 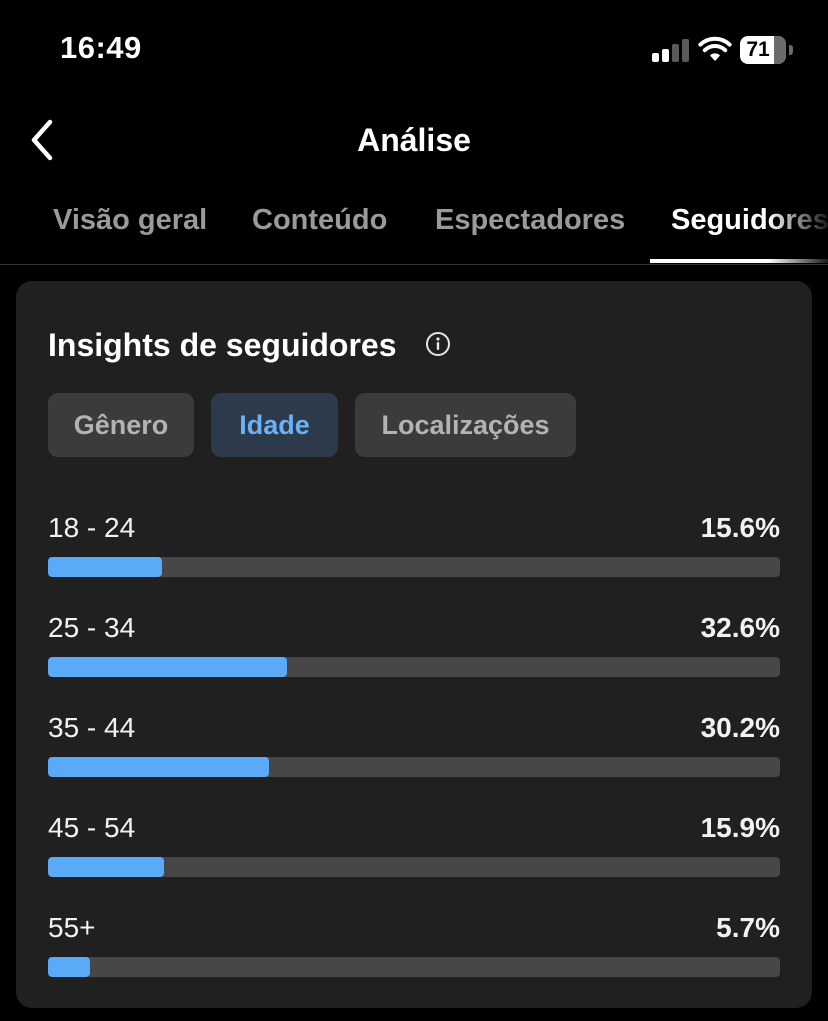 I want to click on page-title: Análise, so click(x=414, y=140).